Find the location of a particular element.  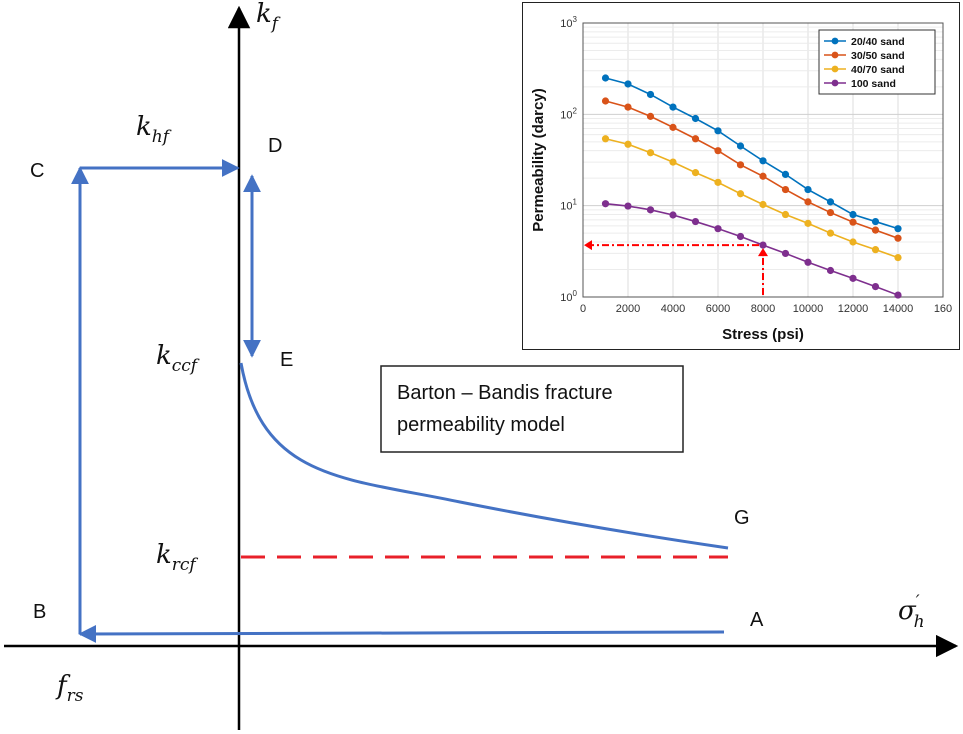

point-a-label: A is located at coordinates (757, 620).